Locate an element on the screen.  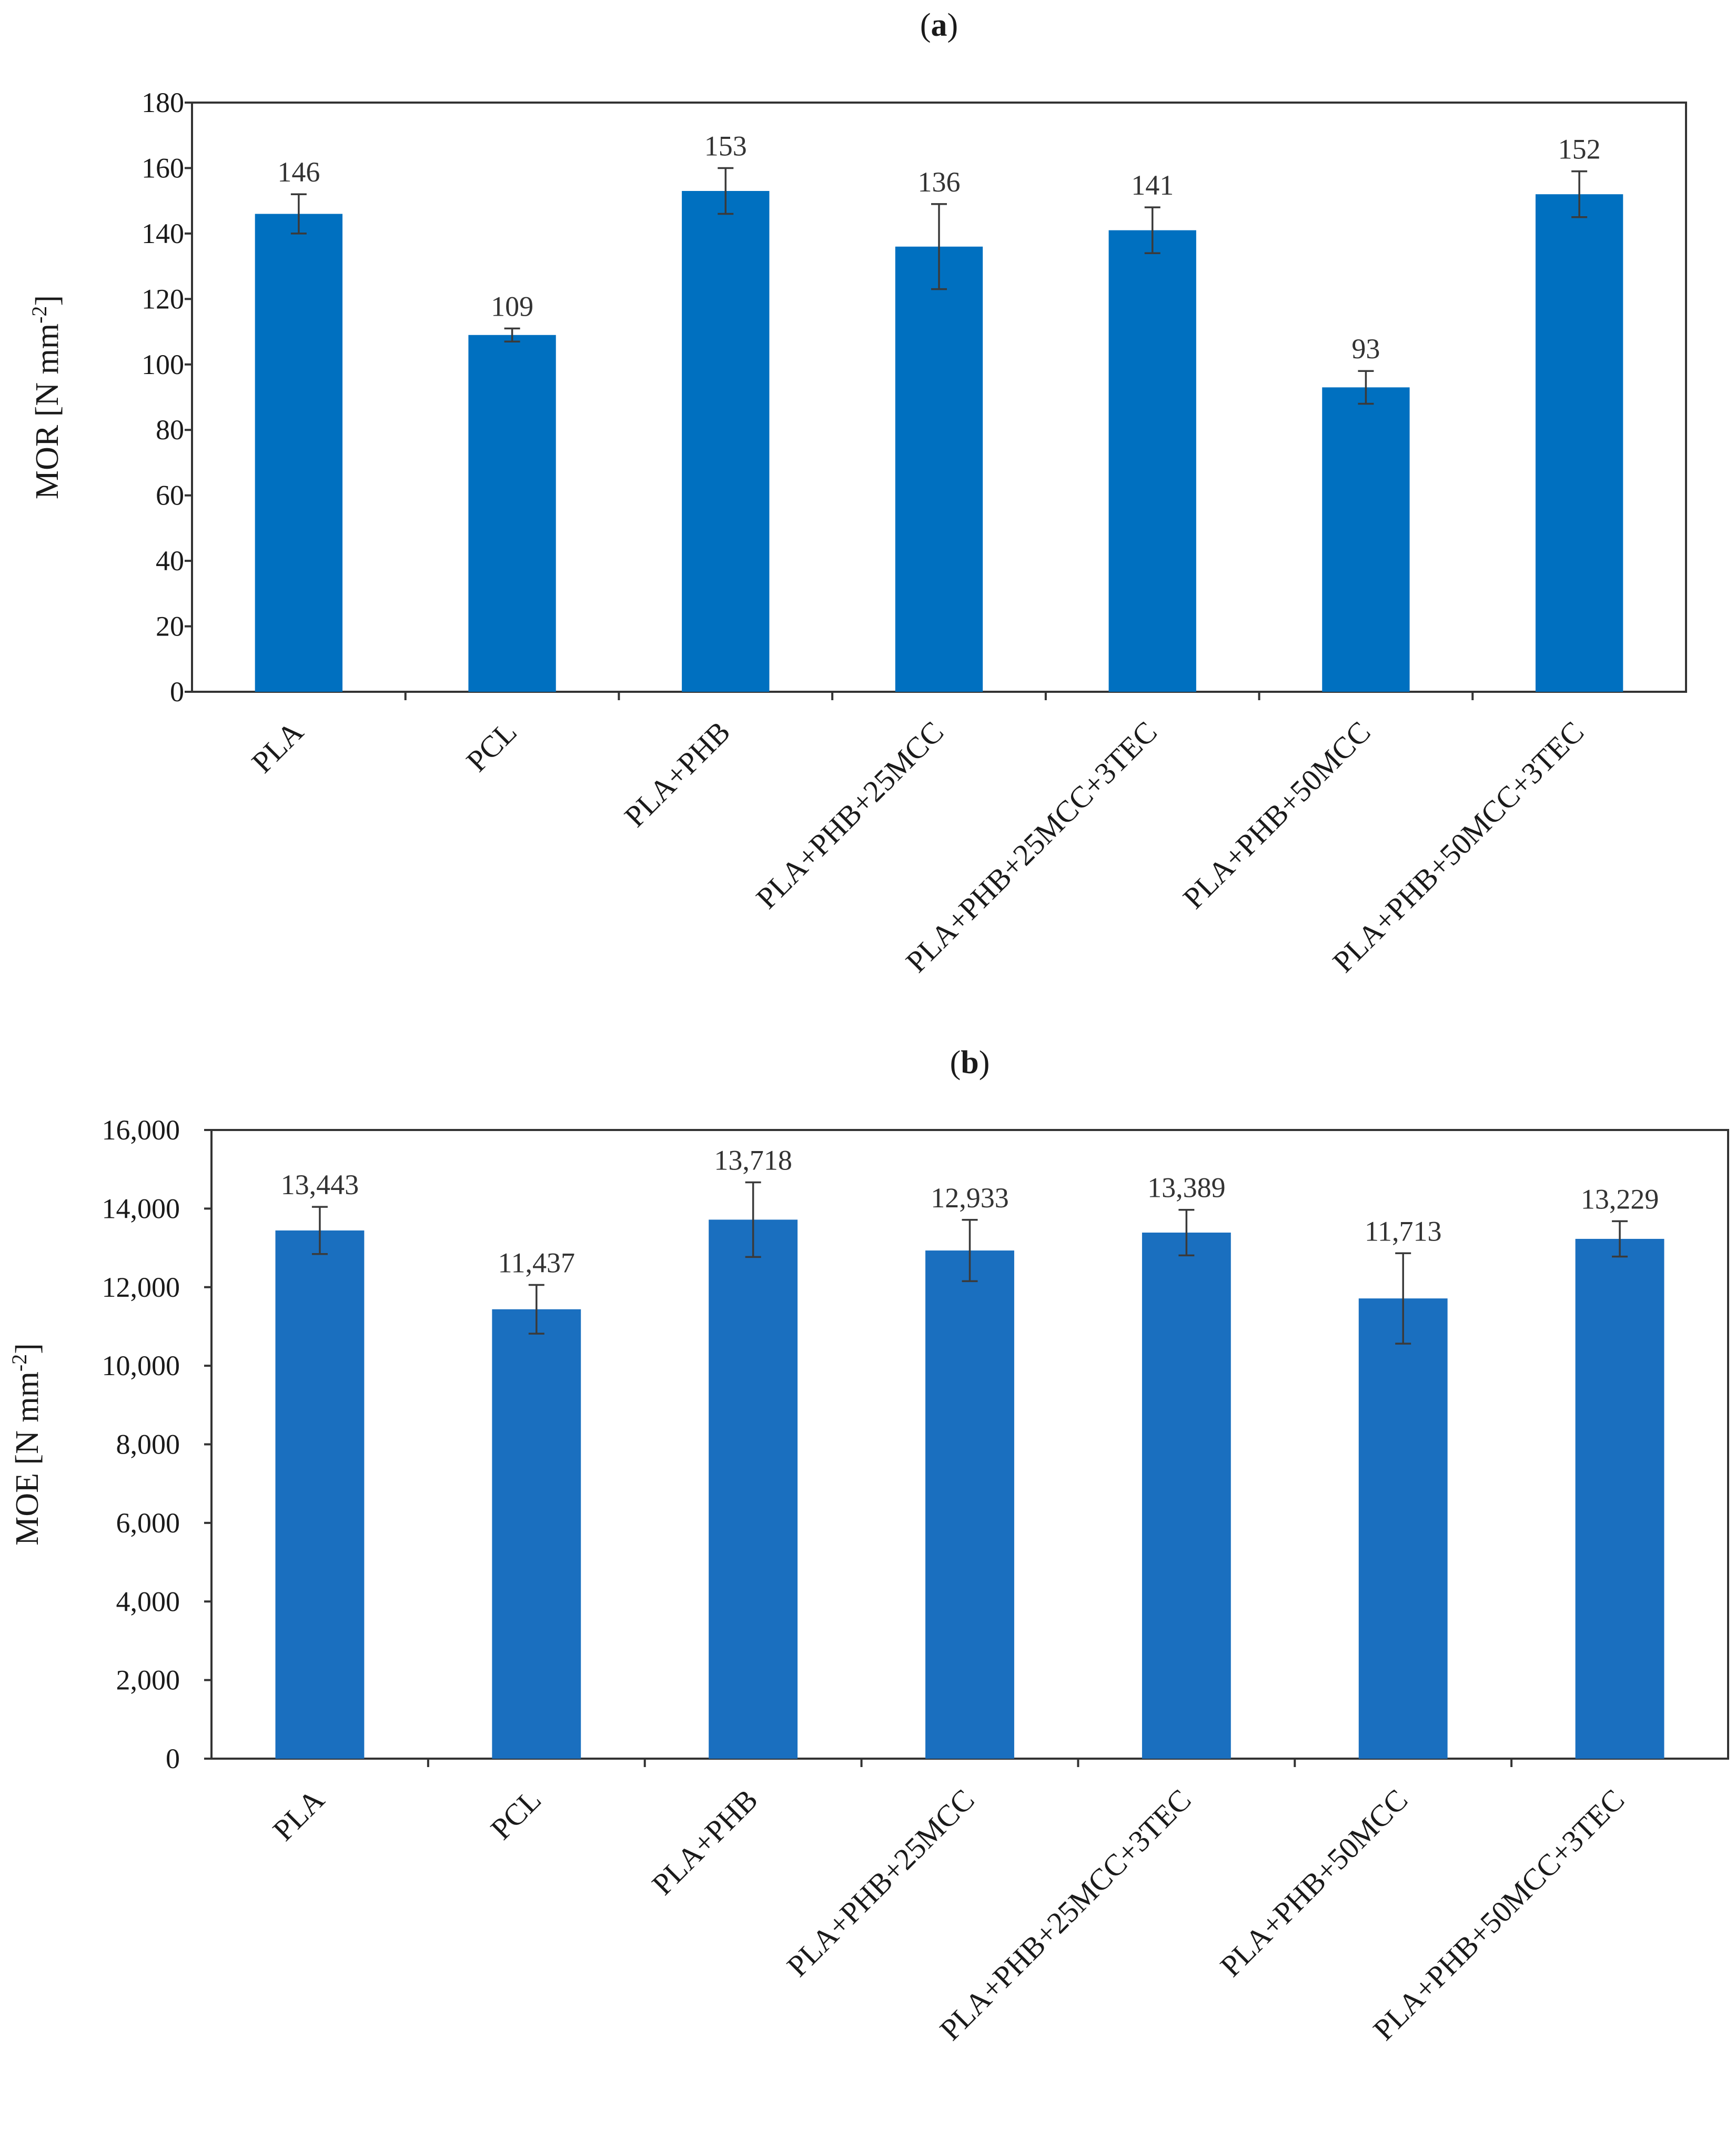
data-label: 146 is located at coordinates (298, 172).